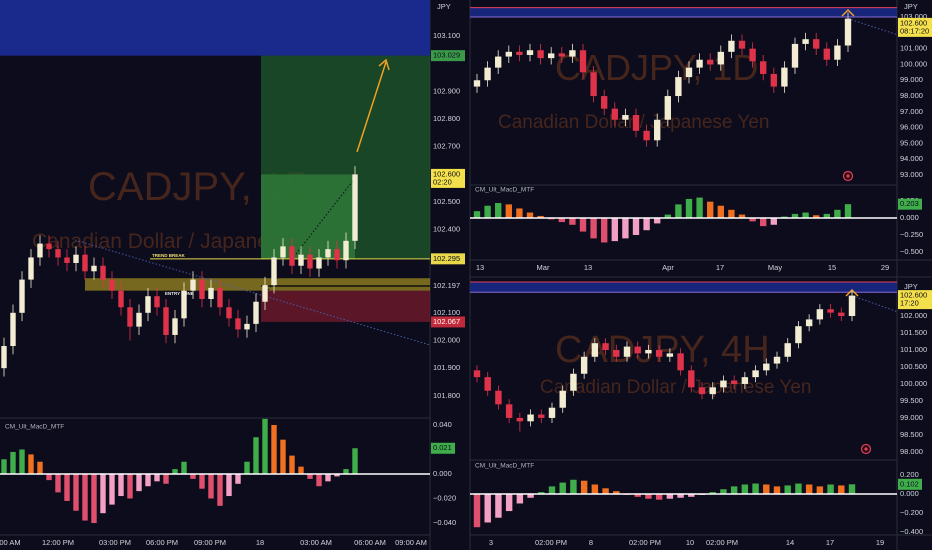  I want to click on resistance-zone, so click(683, 287).